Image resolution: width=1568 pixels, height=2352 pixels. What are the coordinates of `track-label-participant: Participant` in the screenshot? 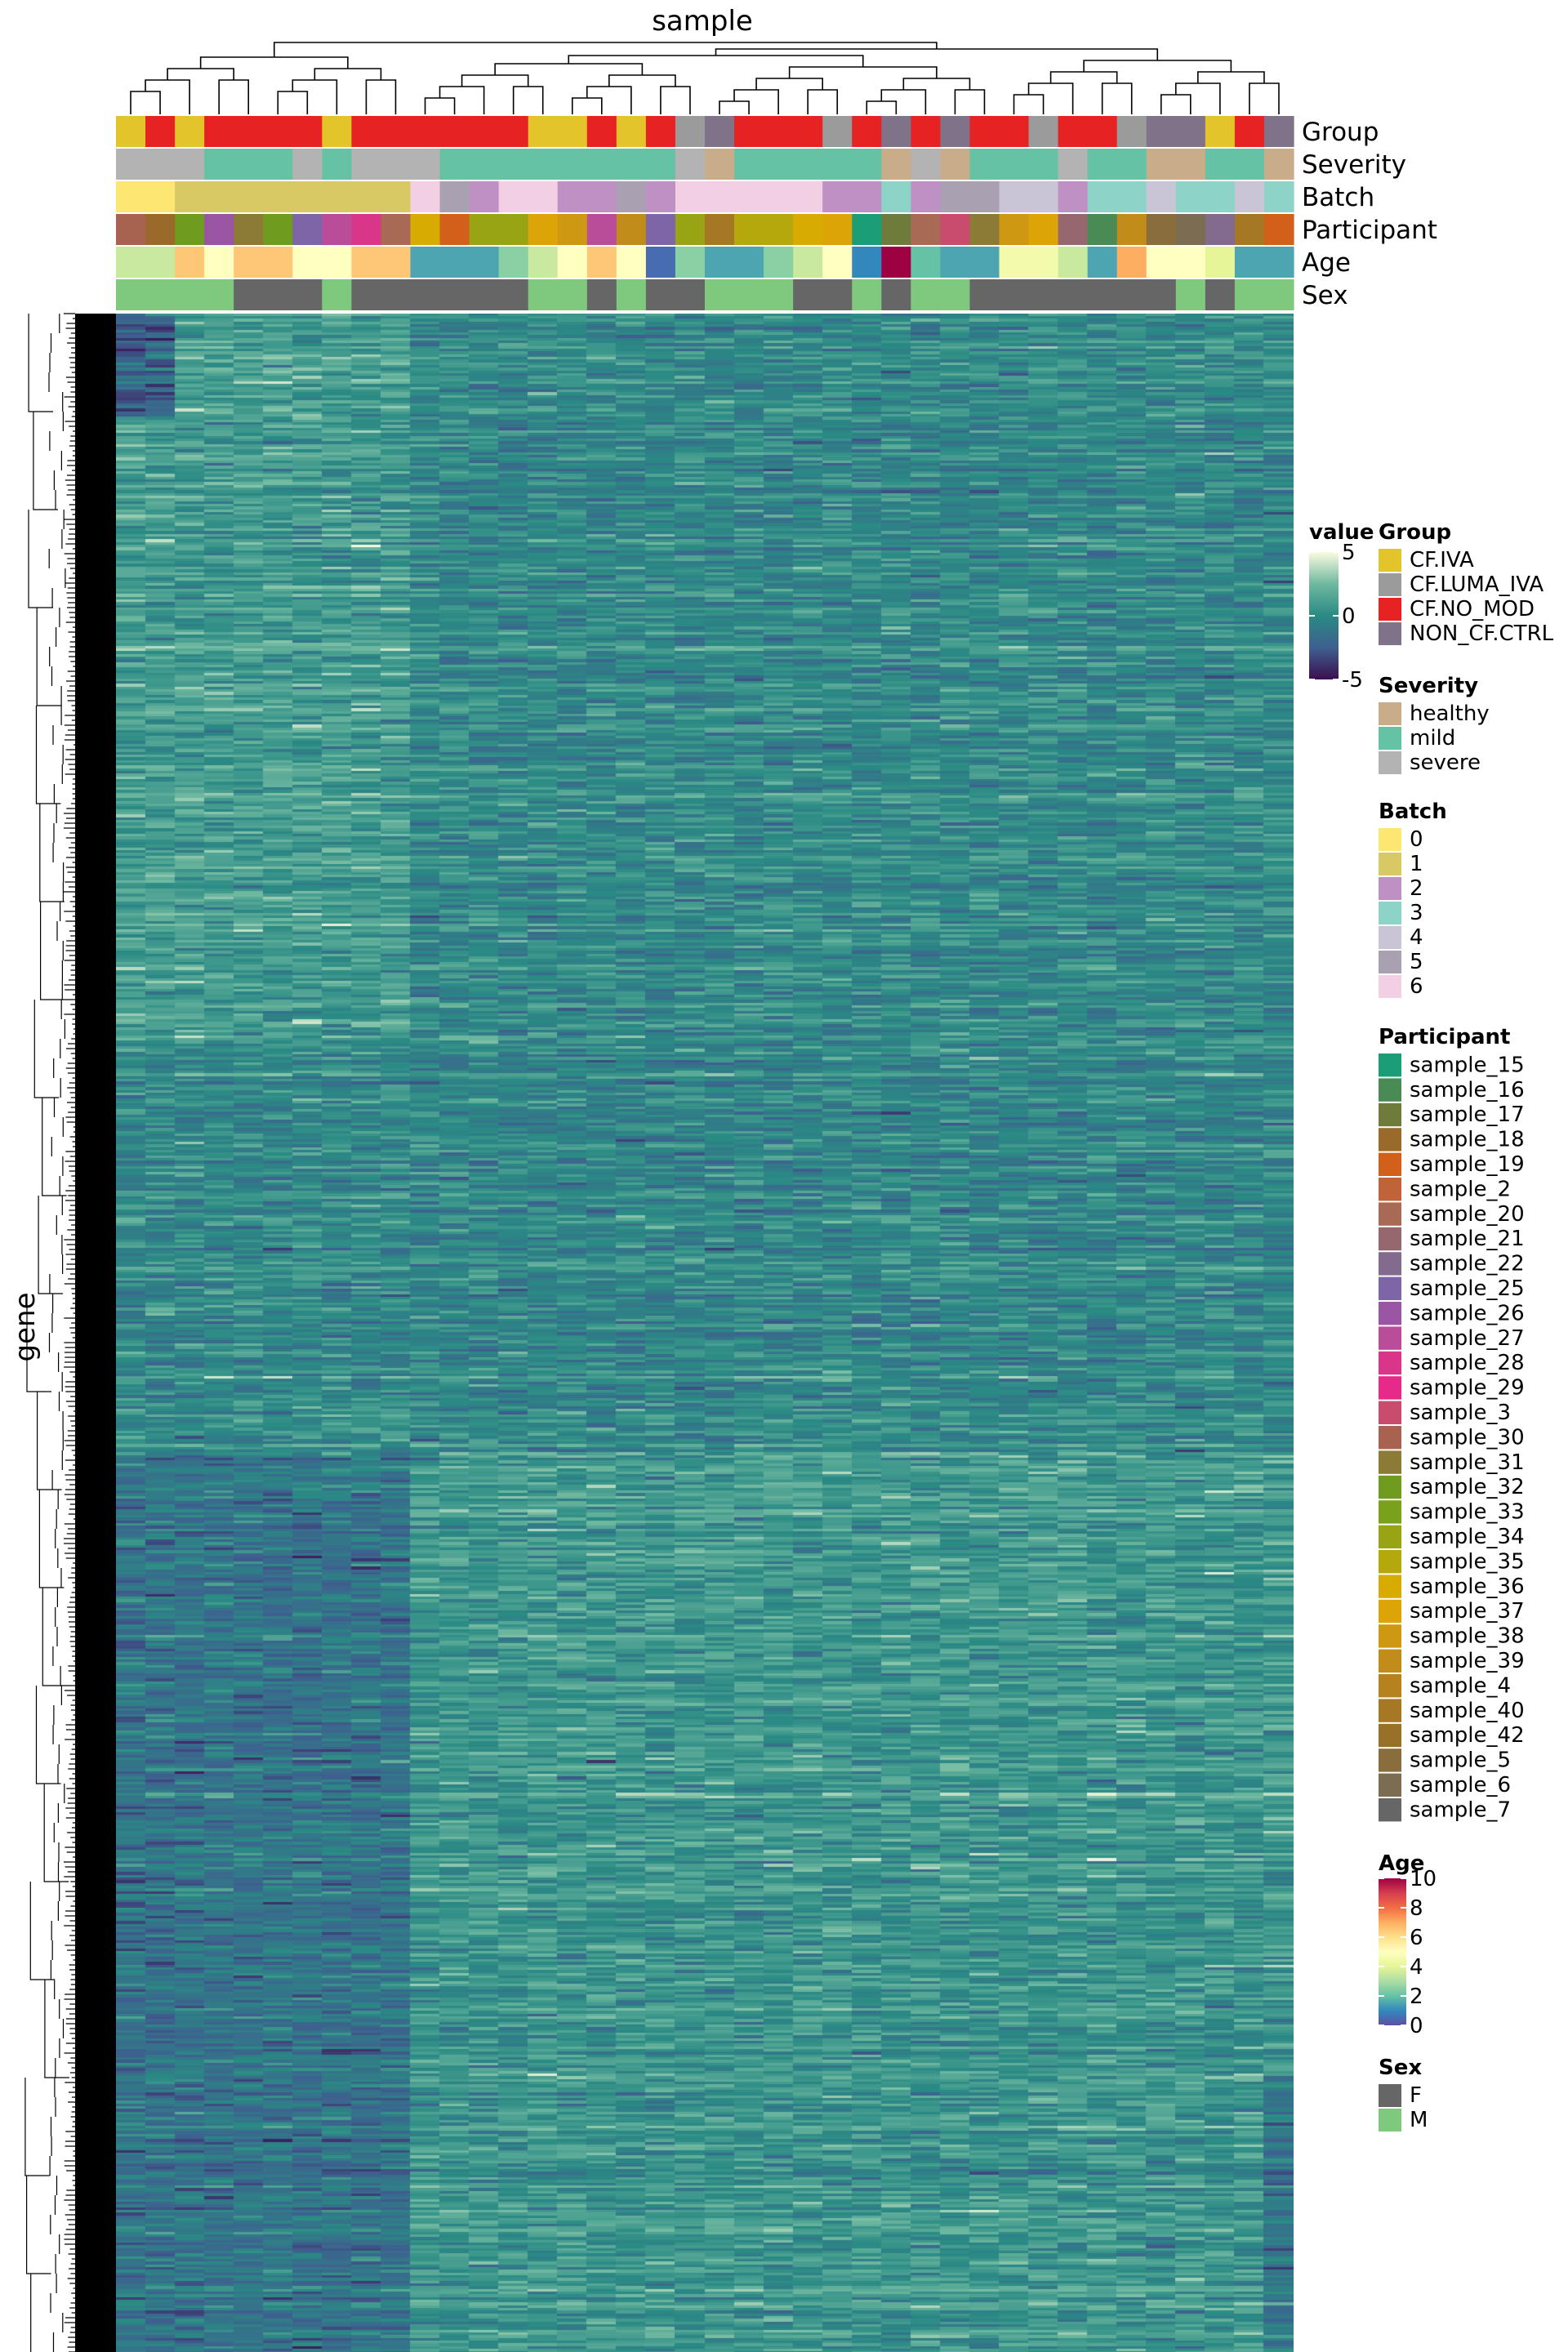 It's located at (1369, 230).